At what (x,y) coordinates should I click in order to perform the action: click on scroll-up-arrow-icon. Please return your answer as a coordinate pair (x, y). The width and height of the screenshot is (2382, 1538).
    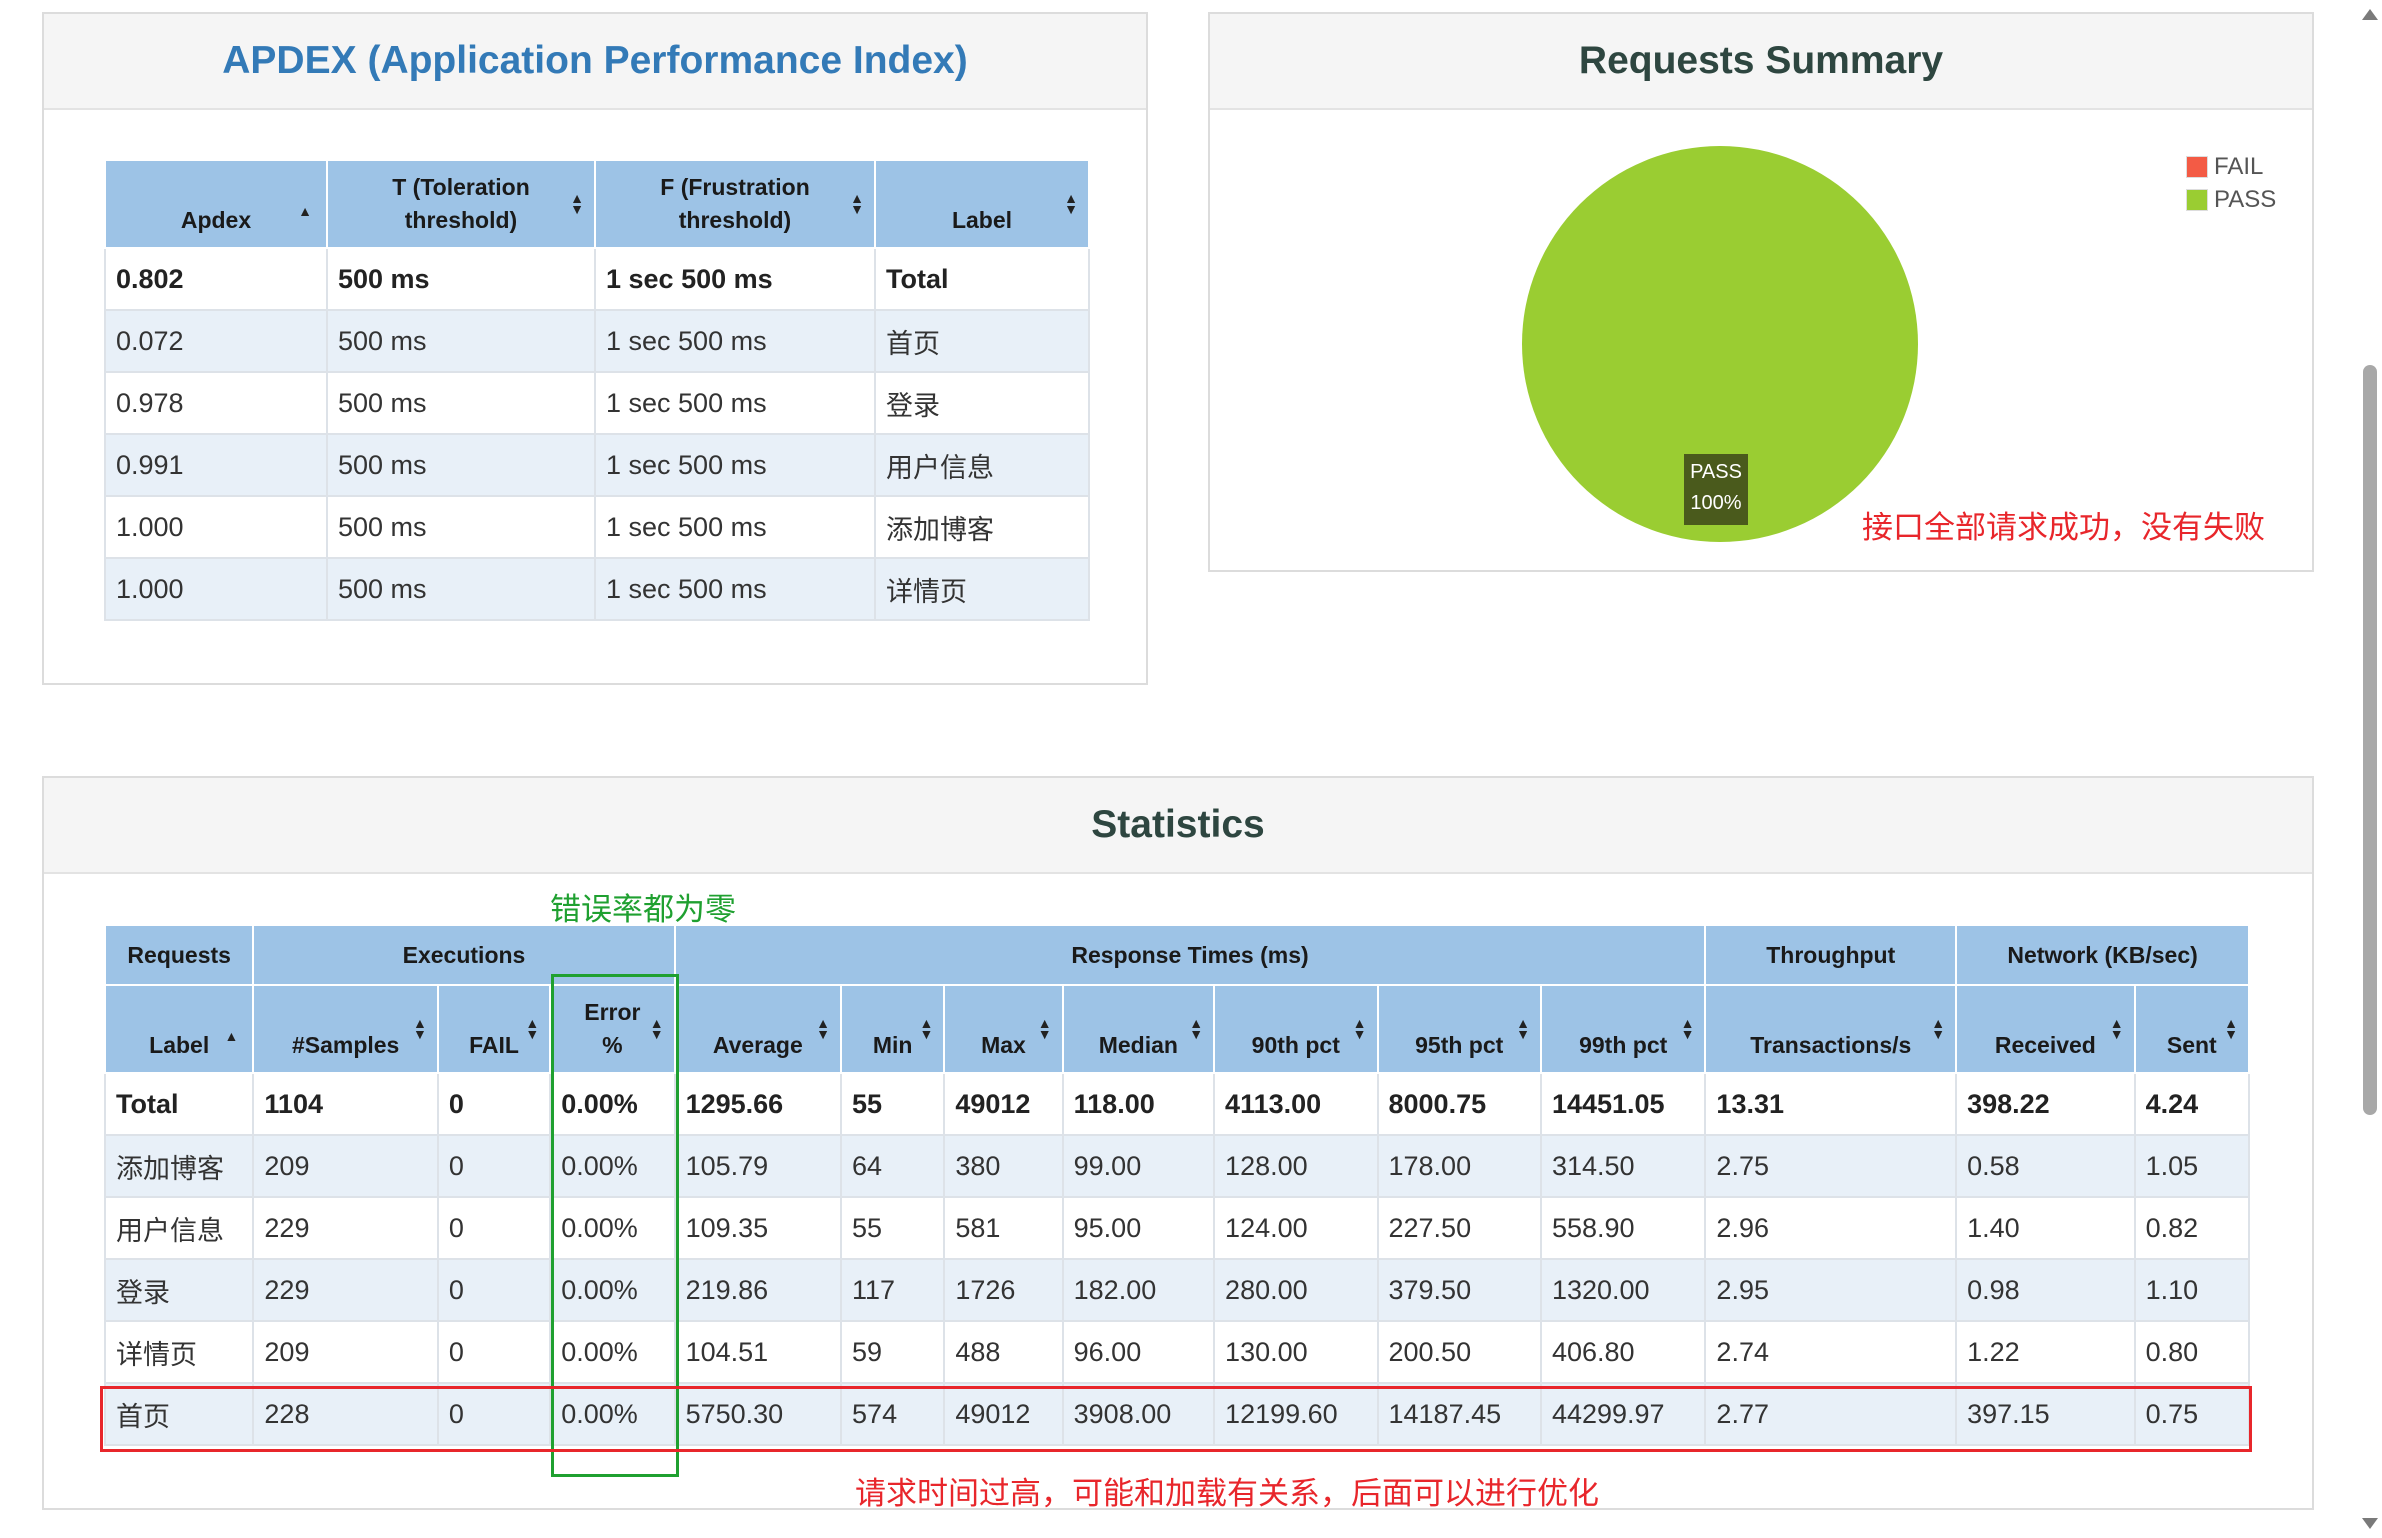
    Looking at the image, I should click on (2370, 14).